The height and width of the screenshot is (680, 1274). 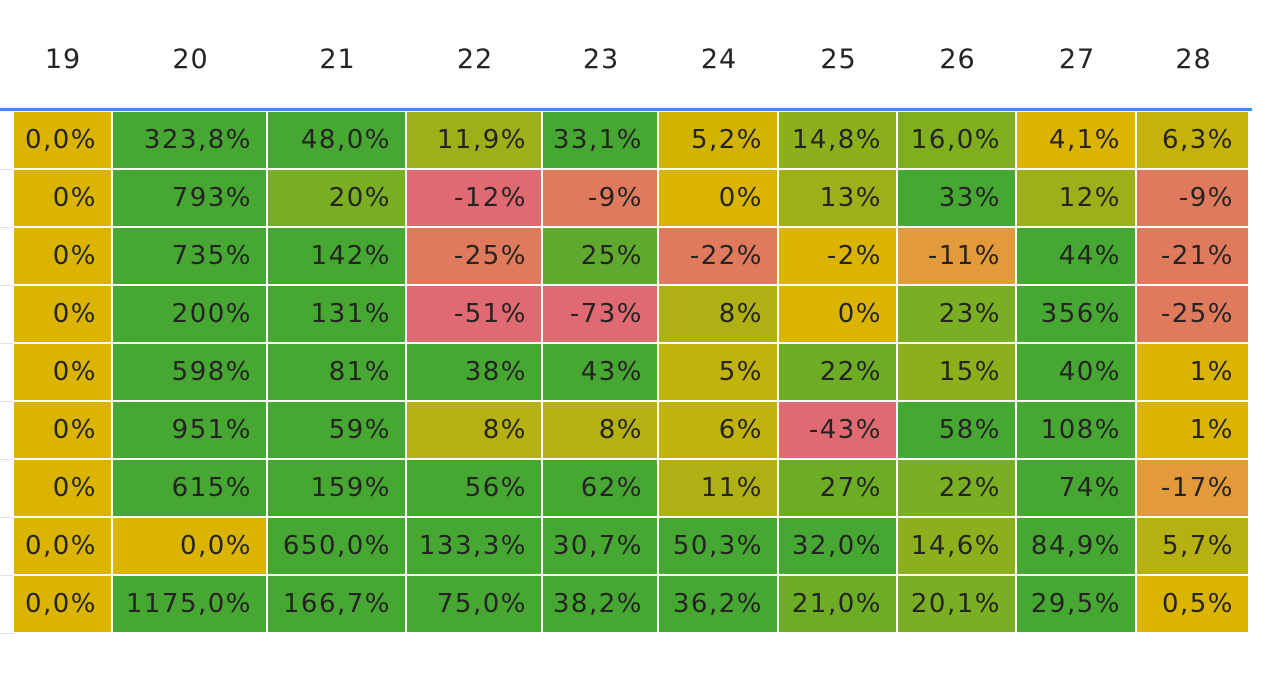 What do you see at coordinates (837, 198) in the screenshot?
I see `heatmap-cell: 13%` at bounding box center [837, 198].